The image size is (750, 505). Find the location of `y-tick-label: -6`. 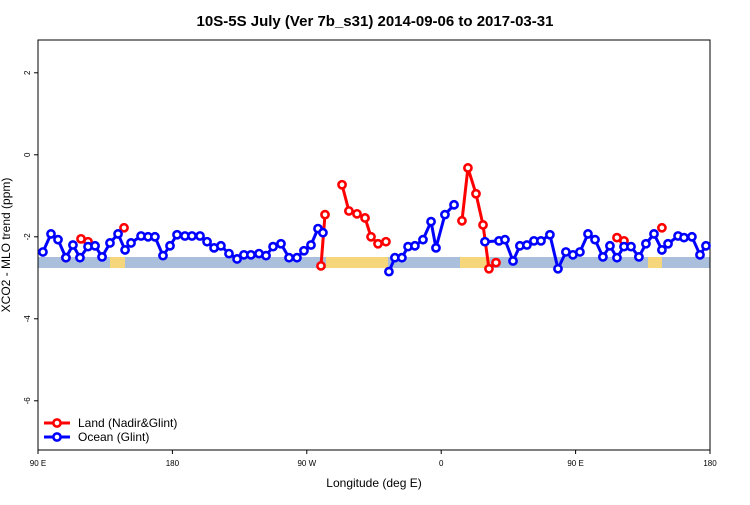

y-tick-label: -6 is located at coordinates (27, 401).